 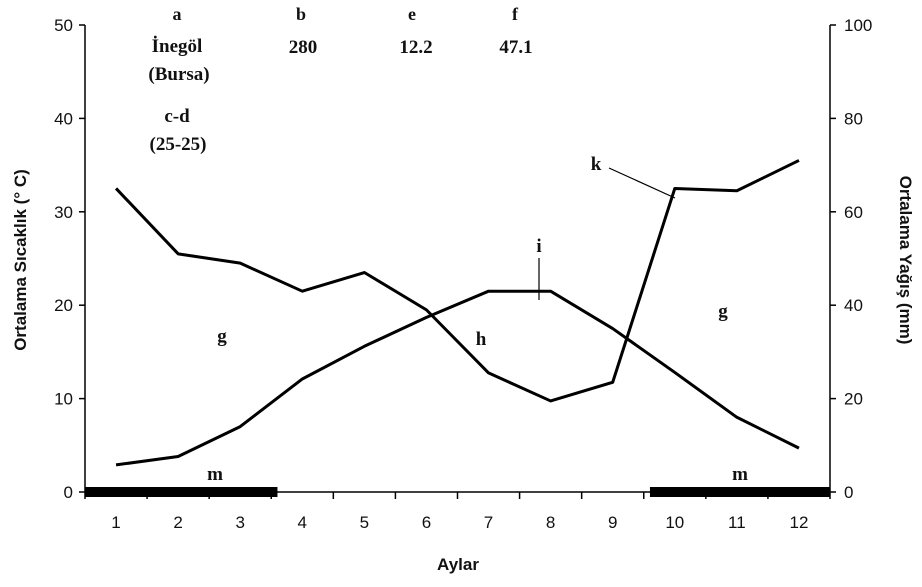 What do you see at coordinates (612, 522) in the screenshot?
I see `x-axis-tick-label: 9` at bounding box center [612, 522].